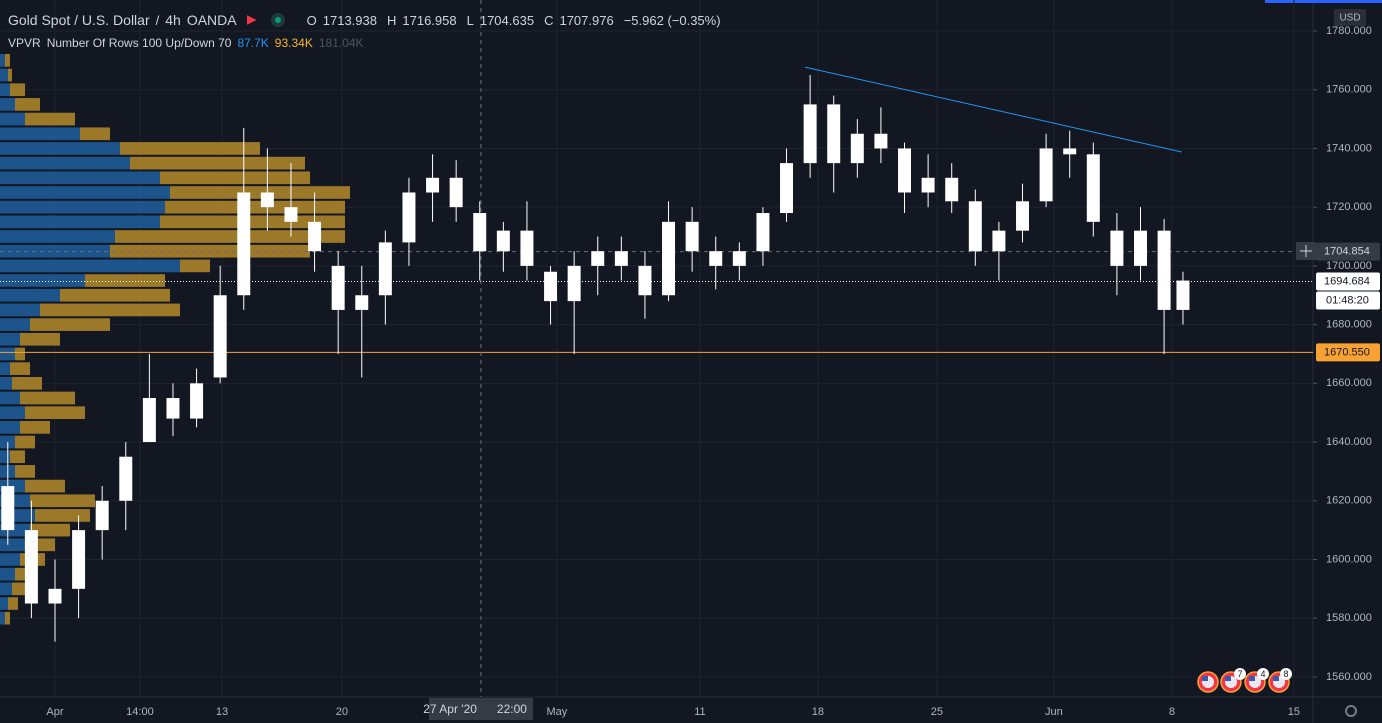 Image resolution: width=1382 pixels, height=723 pixels. What do you see at coordinates (1348, 251) in the screenshot?
I see `crosshair-price-label-box` at bounding box center [1348, 251].